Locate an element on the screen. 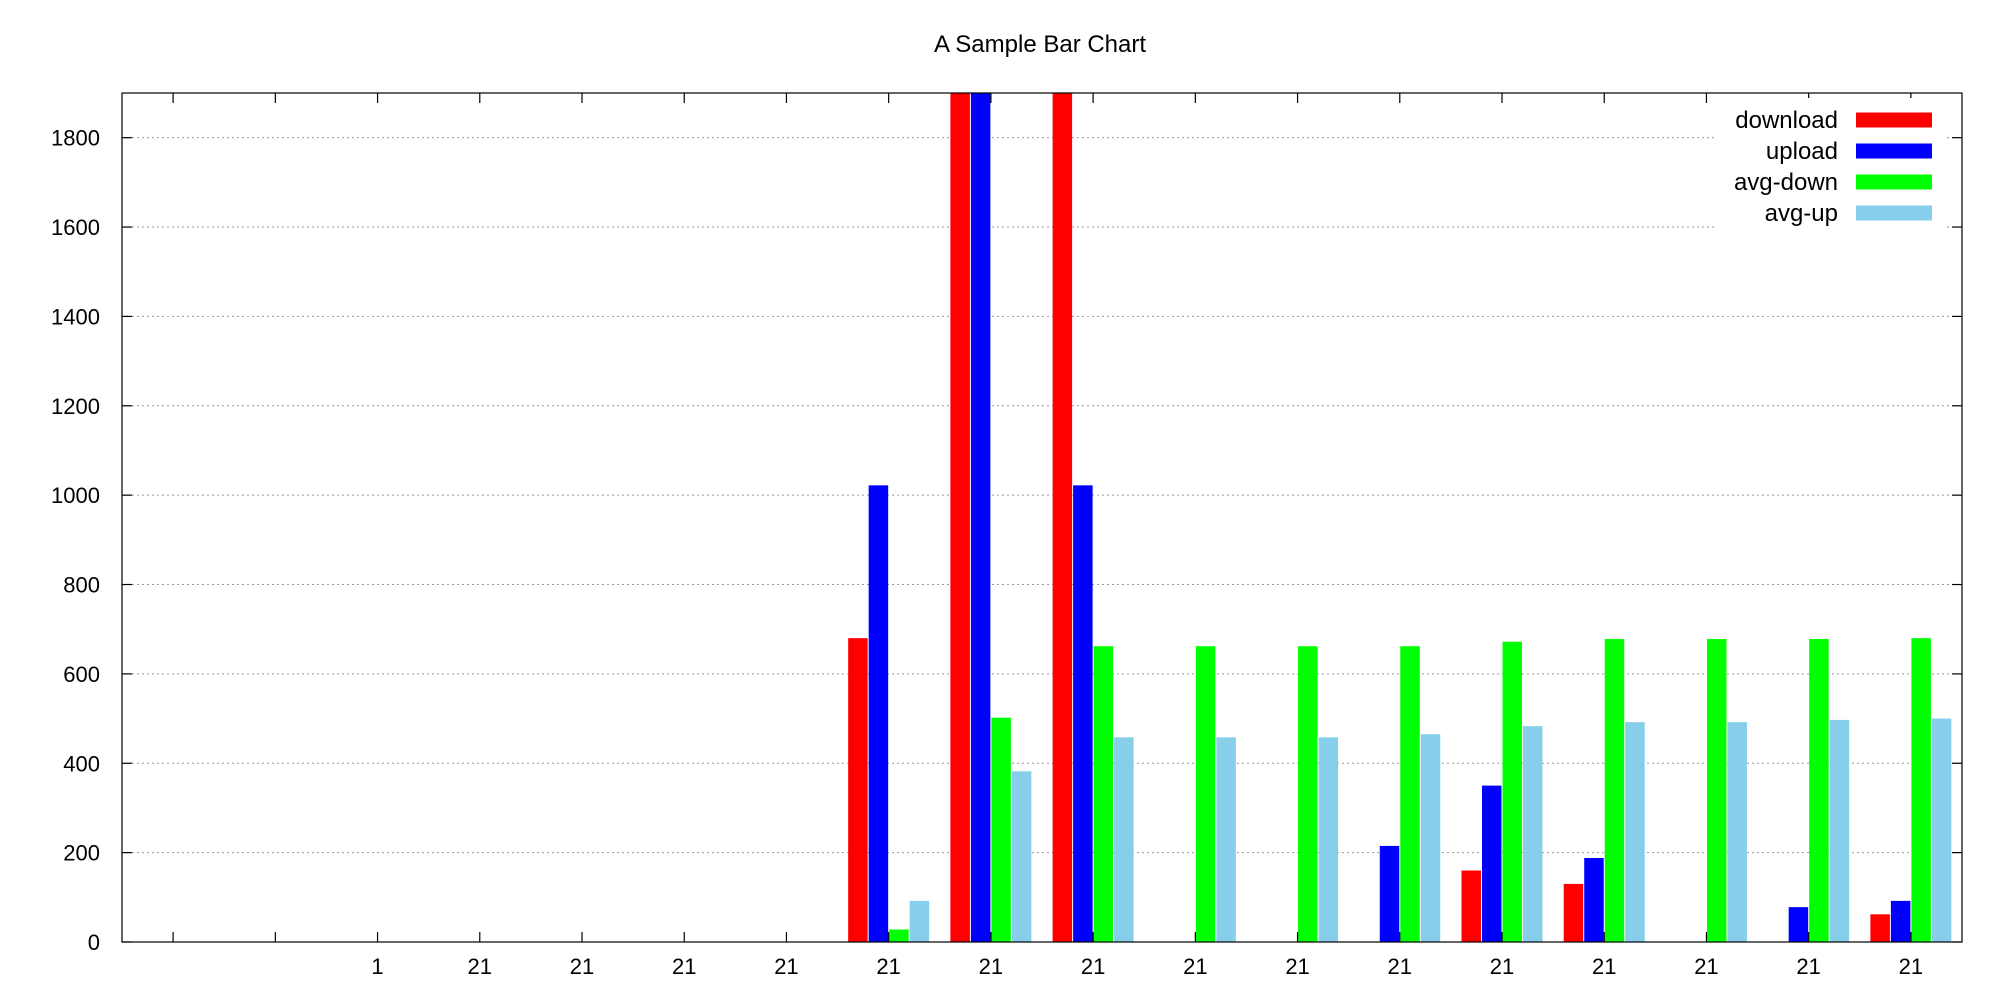 This screenshot has height=1000, width=2000. y-tick-label: 600 is located at coordinates (81, 674).